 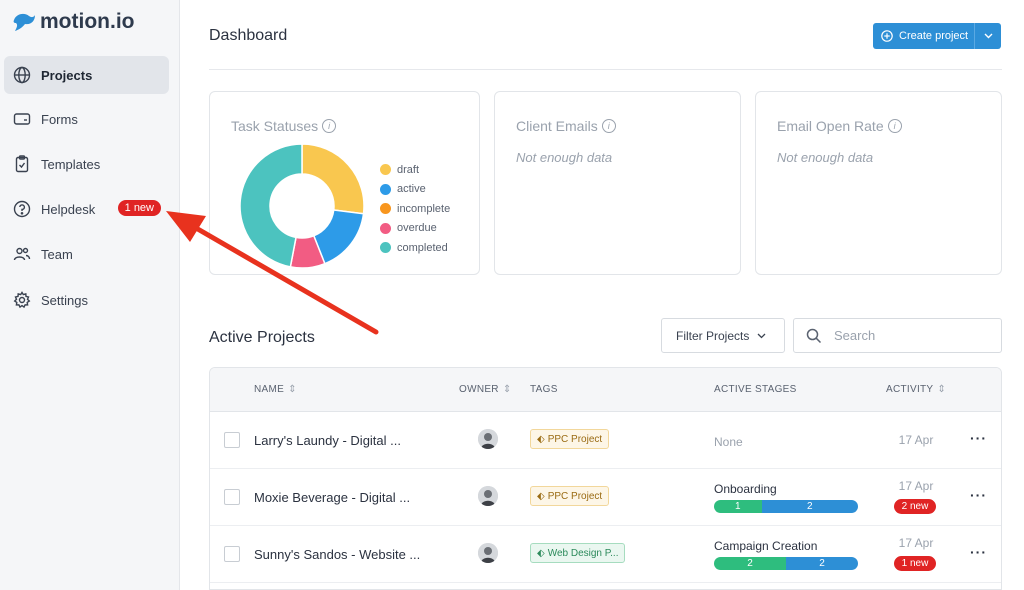 I want to click on create-project-button: Create project, so click(x=937, y=36).